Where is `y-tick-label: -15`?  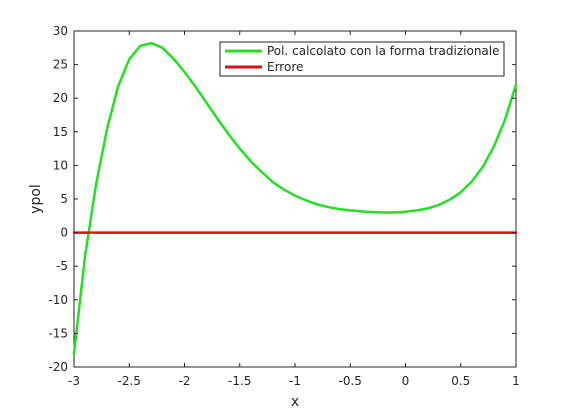
y-tick-label: -15 is located at coordinates (58, 333).